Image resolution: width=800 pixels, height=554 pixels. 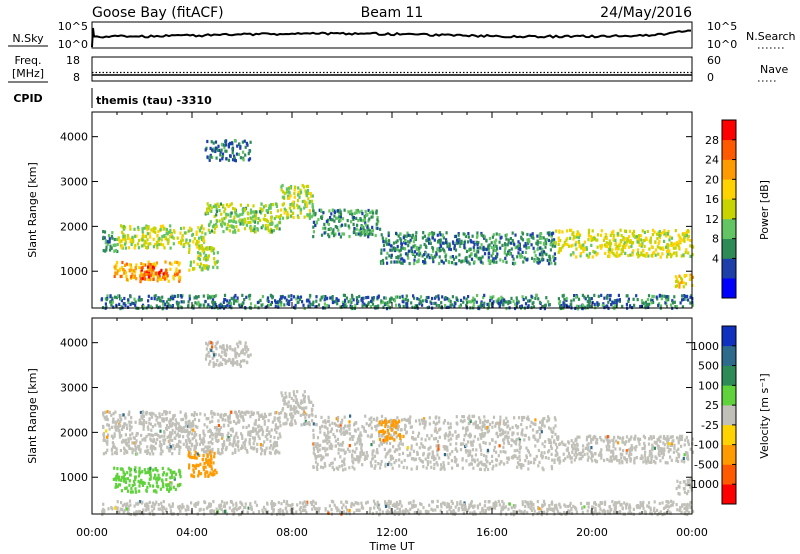 What do you see at coordinates (73, 26) in the screenshot?
I see `noise-left-tick-top: 10^5` at bounding box center [73, 26].